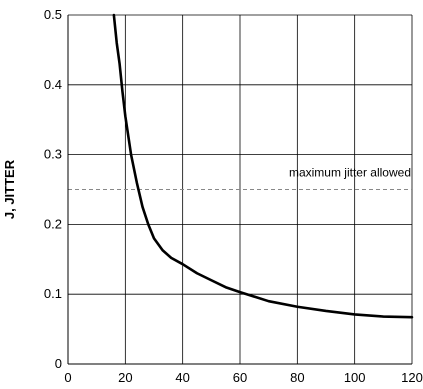  I want to click on y-tick-label-3: 0.3, so click(53, 154).